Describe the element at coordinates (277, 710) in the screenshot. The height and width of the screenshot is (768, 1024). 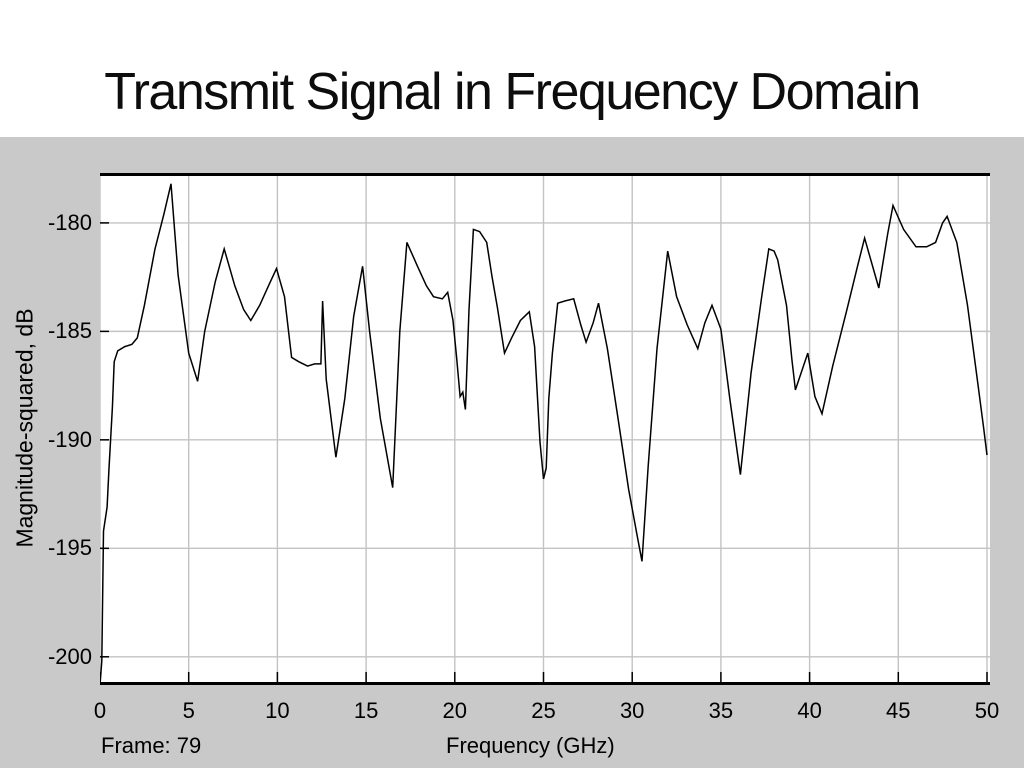
I see `x-tick-label: 10` at that location.